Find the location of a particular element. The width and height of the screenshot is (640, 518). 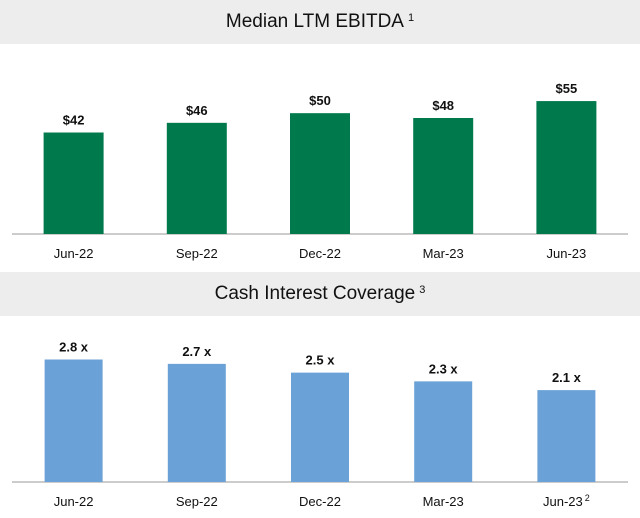

x-tick-jun-23: Jun-23 2 is located at coordinates (566, 501).